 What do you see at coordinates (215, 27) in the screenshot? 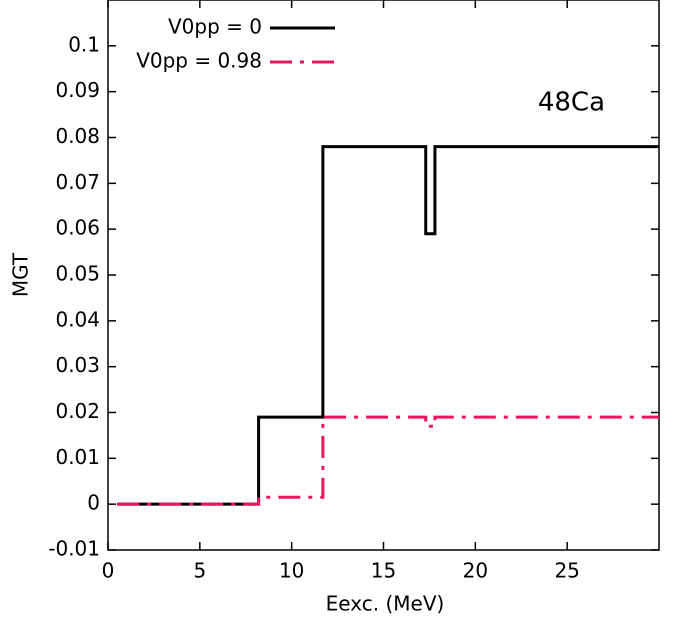
I see `legend-label: V0pp = 0` at bounding box center [215, 27].